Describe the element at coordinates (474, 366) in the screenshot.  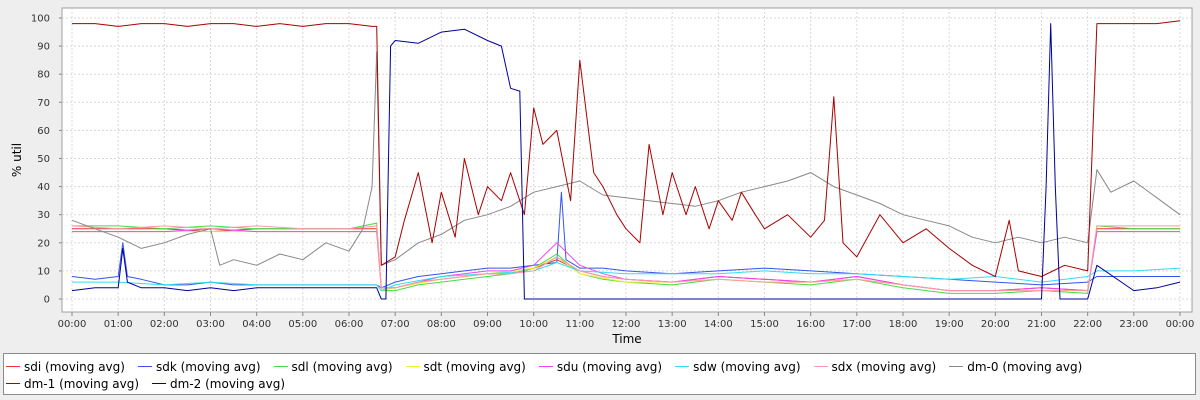
I see `legend-label: sdt (moving avg)` at that location.